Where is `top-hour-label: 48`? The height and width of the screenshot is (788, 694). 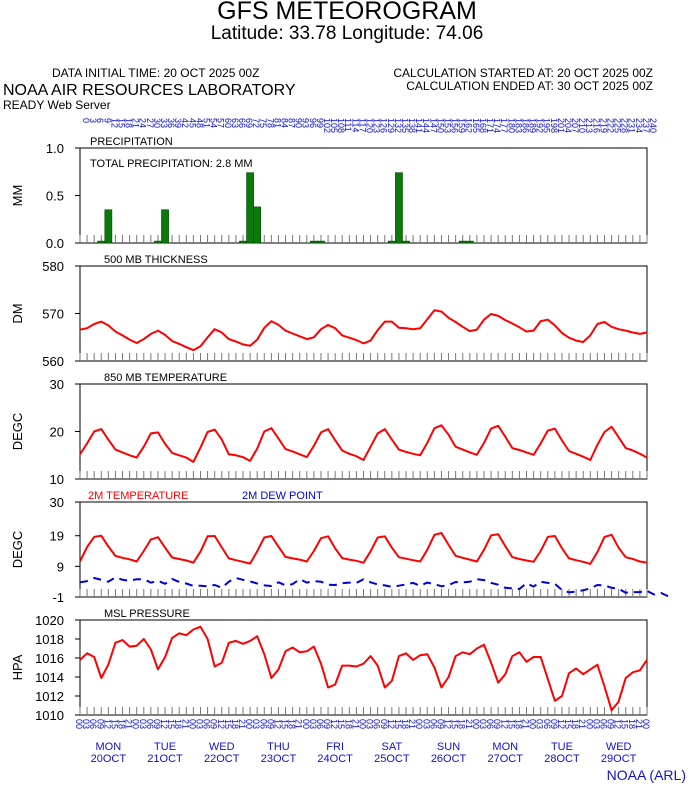 top-hour-label: 48 is located at coordinates (199, 123).